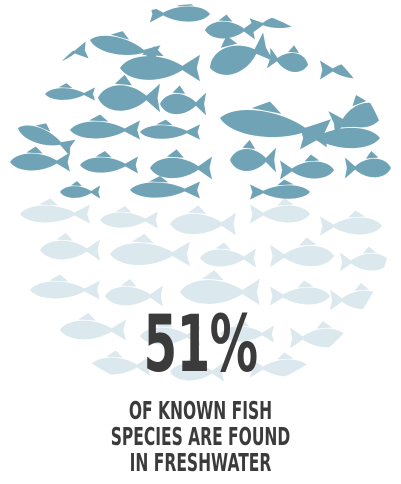 The width and height of the screenshot is (401, 484). What do you see at coordinates (200, 410) in the screenshot?
I see `caption-line-1: OF KNOWN FISH` at bounding box center [200, 410].